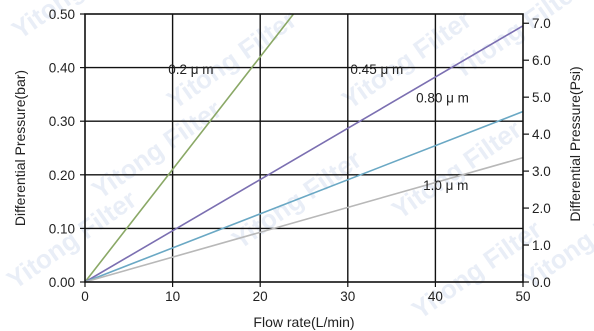  Describe the element at coordinates (67, 148) in the screenshot. I see `left-y-axis-ticks: 0.00 0.10 0.20 0.30 0.40 0.50` at that location.